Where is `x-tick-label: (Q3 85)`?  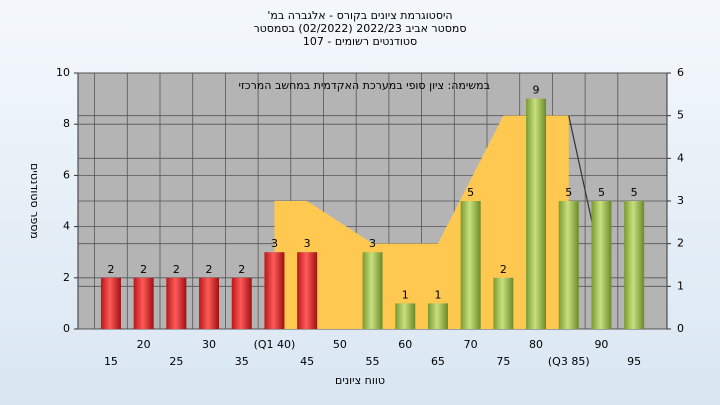 x-tick-label: (Q3 85) is located at coordinates (569, 361).